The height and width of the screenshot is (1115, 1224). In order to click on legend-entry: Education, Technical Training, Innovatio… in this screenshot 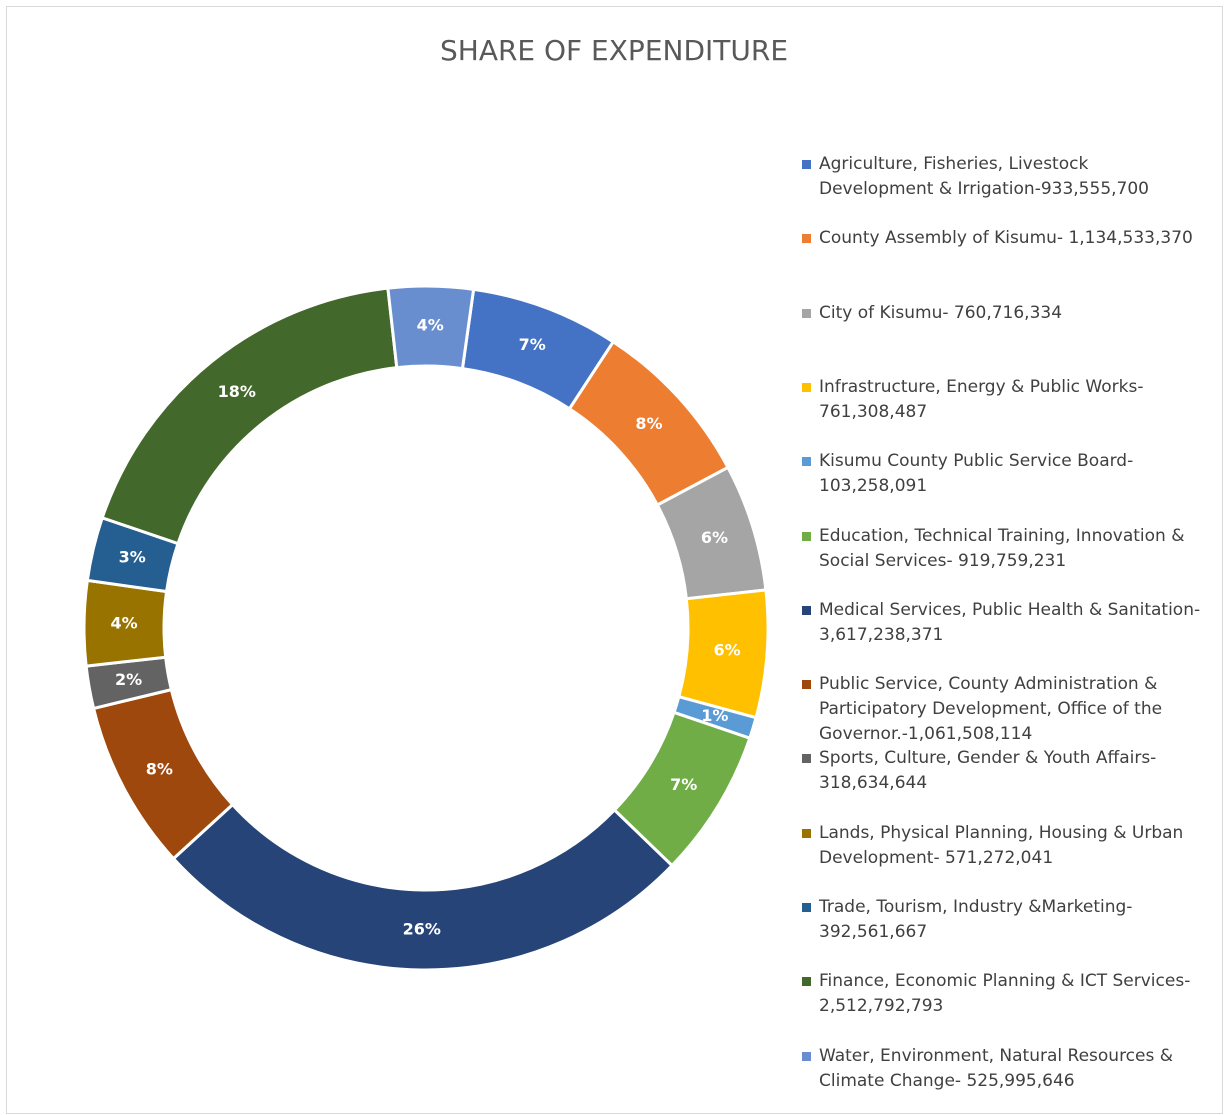, I will do `click(1002, 549)`.